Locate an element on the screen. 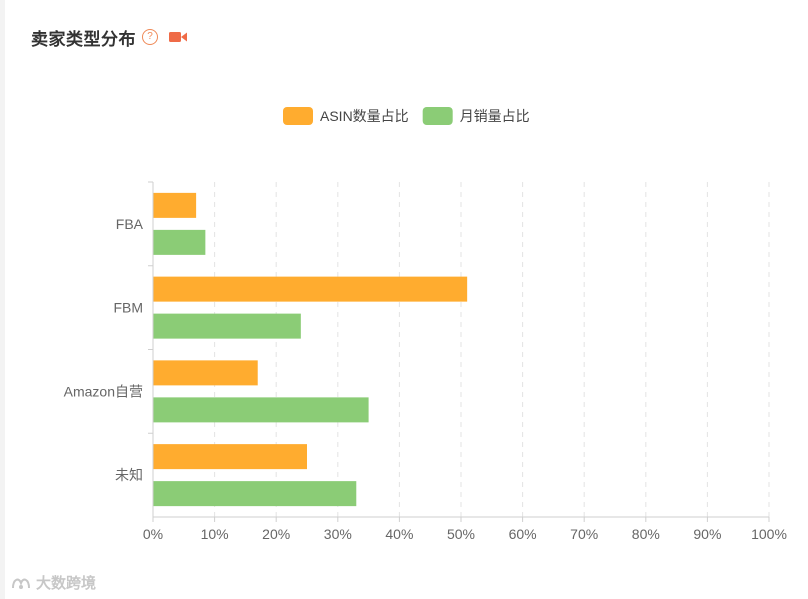 The height and width of the screenshot is (599, 808). x-tick-label: 30% is located at coordinates (338, 534).